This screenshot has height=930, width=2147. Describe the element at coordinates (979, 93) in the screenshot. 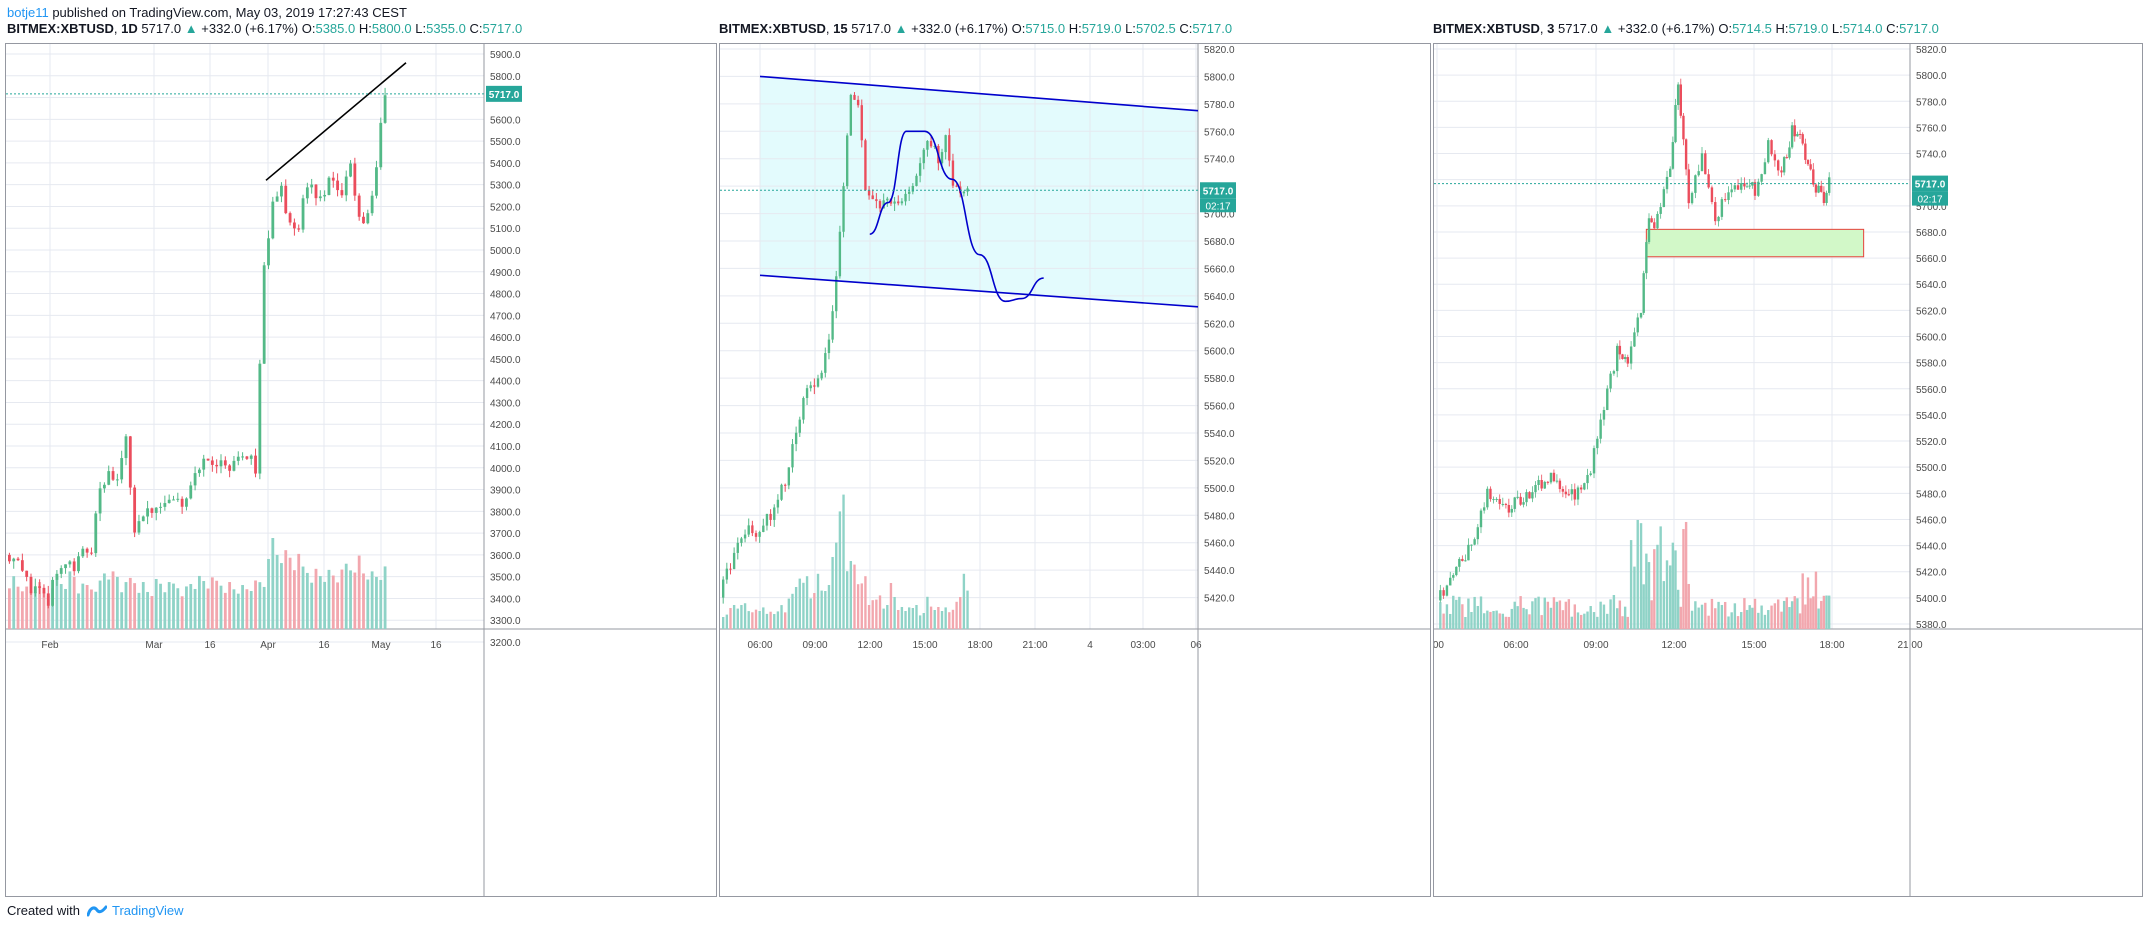

I see `channel-upper-line` at that location.